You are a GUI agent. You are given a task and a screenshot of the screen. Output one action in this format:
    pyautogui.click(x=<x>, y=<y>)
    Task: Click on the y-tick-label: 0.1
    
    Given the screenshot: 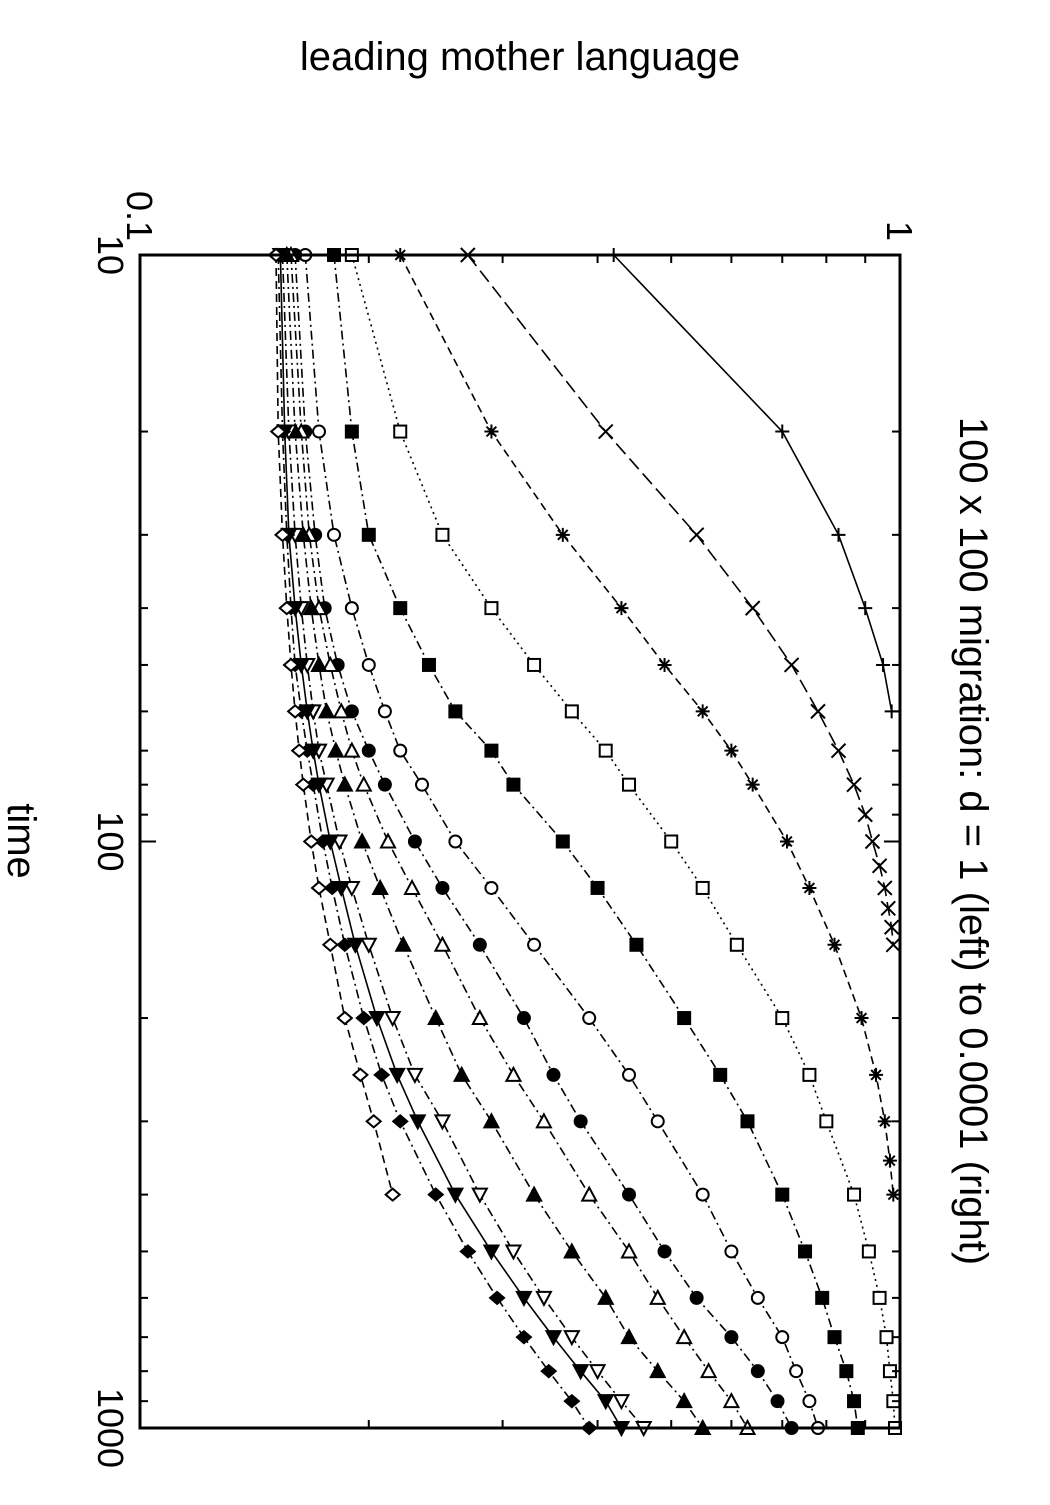 What is the action you would take?
    pyautogui.click(x=139, y=216)
    